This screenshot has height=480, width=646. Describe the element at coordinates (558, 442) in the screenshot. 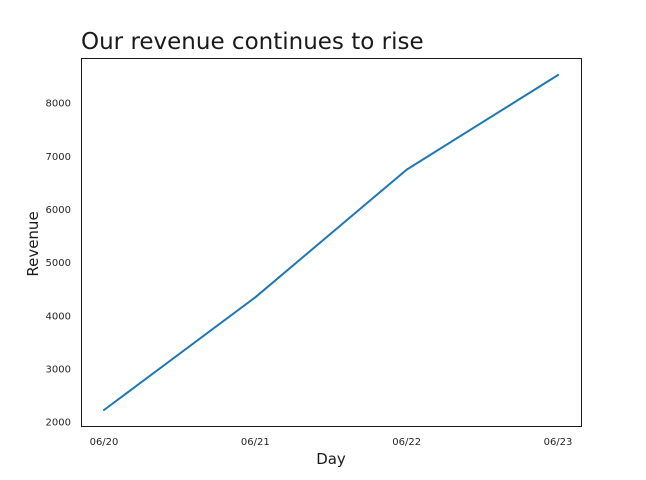

I see `x-tick-label: 06/23` at that location.